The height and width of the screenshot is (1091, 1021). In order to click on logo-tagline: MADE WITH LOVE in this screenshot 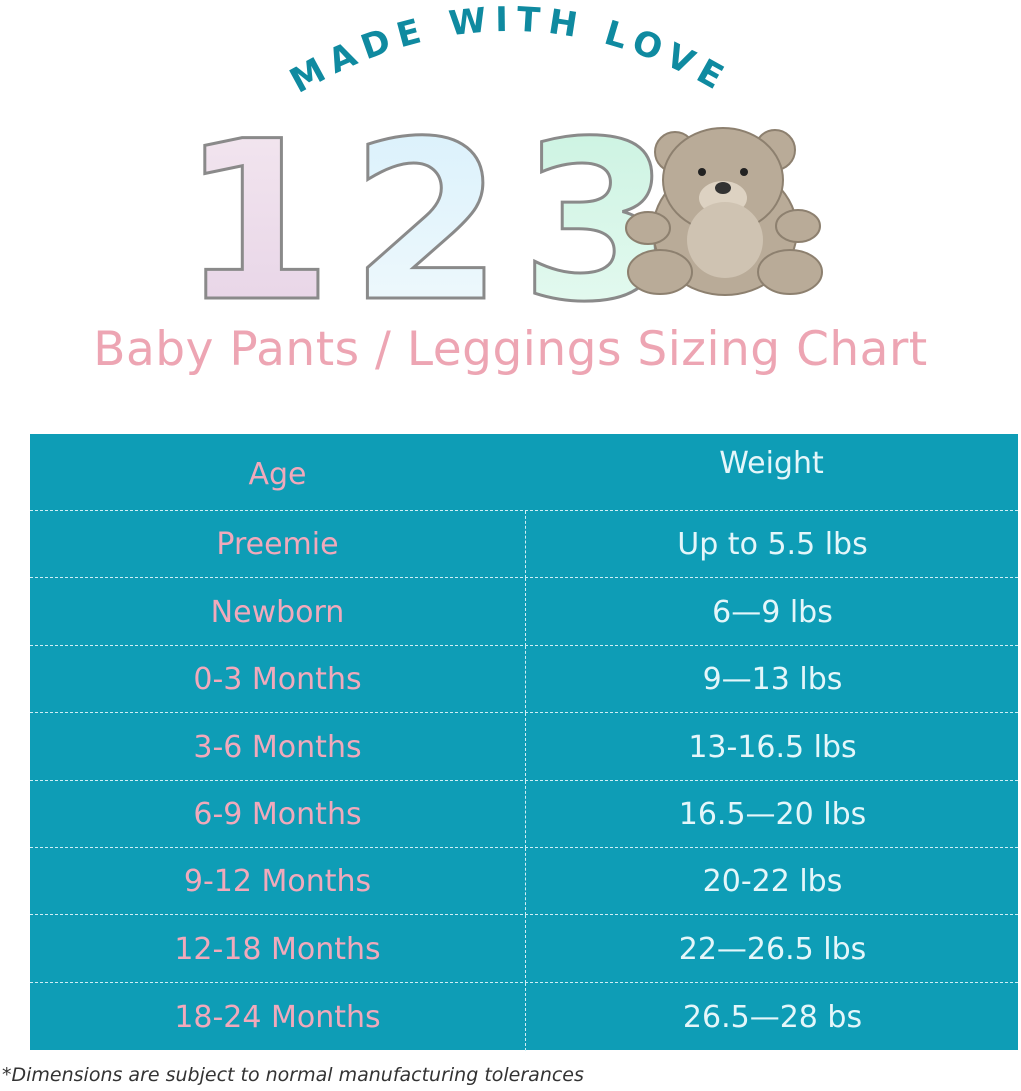, I will do `click(509, 51)`.